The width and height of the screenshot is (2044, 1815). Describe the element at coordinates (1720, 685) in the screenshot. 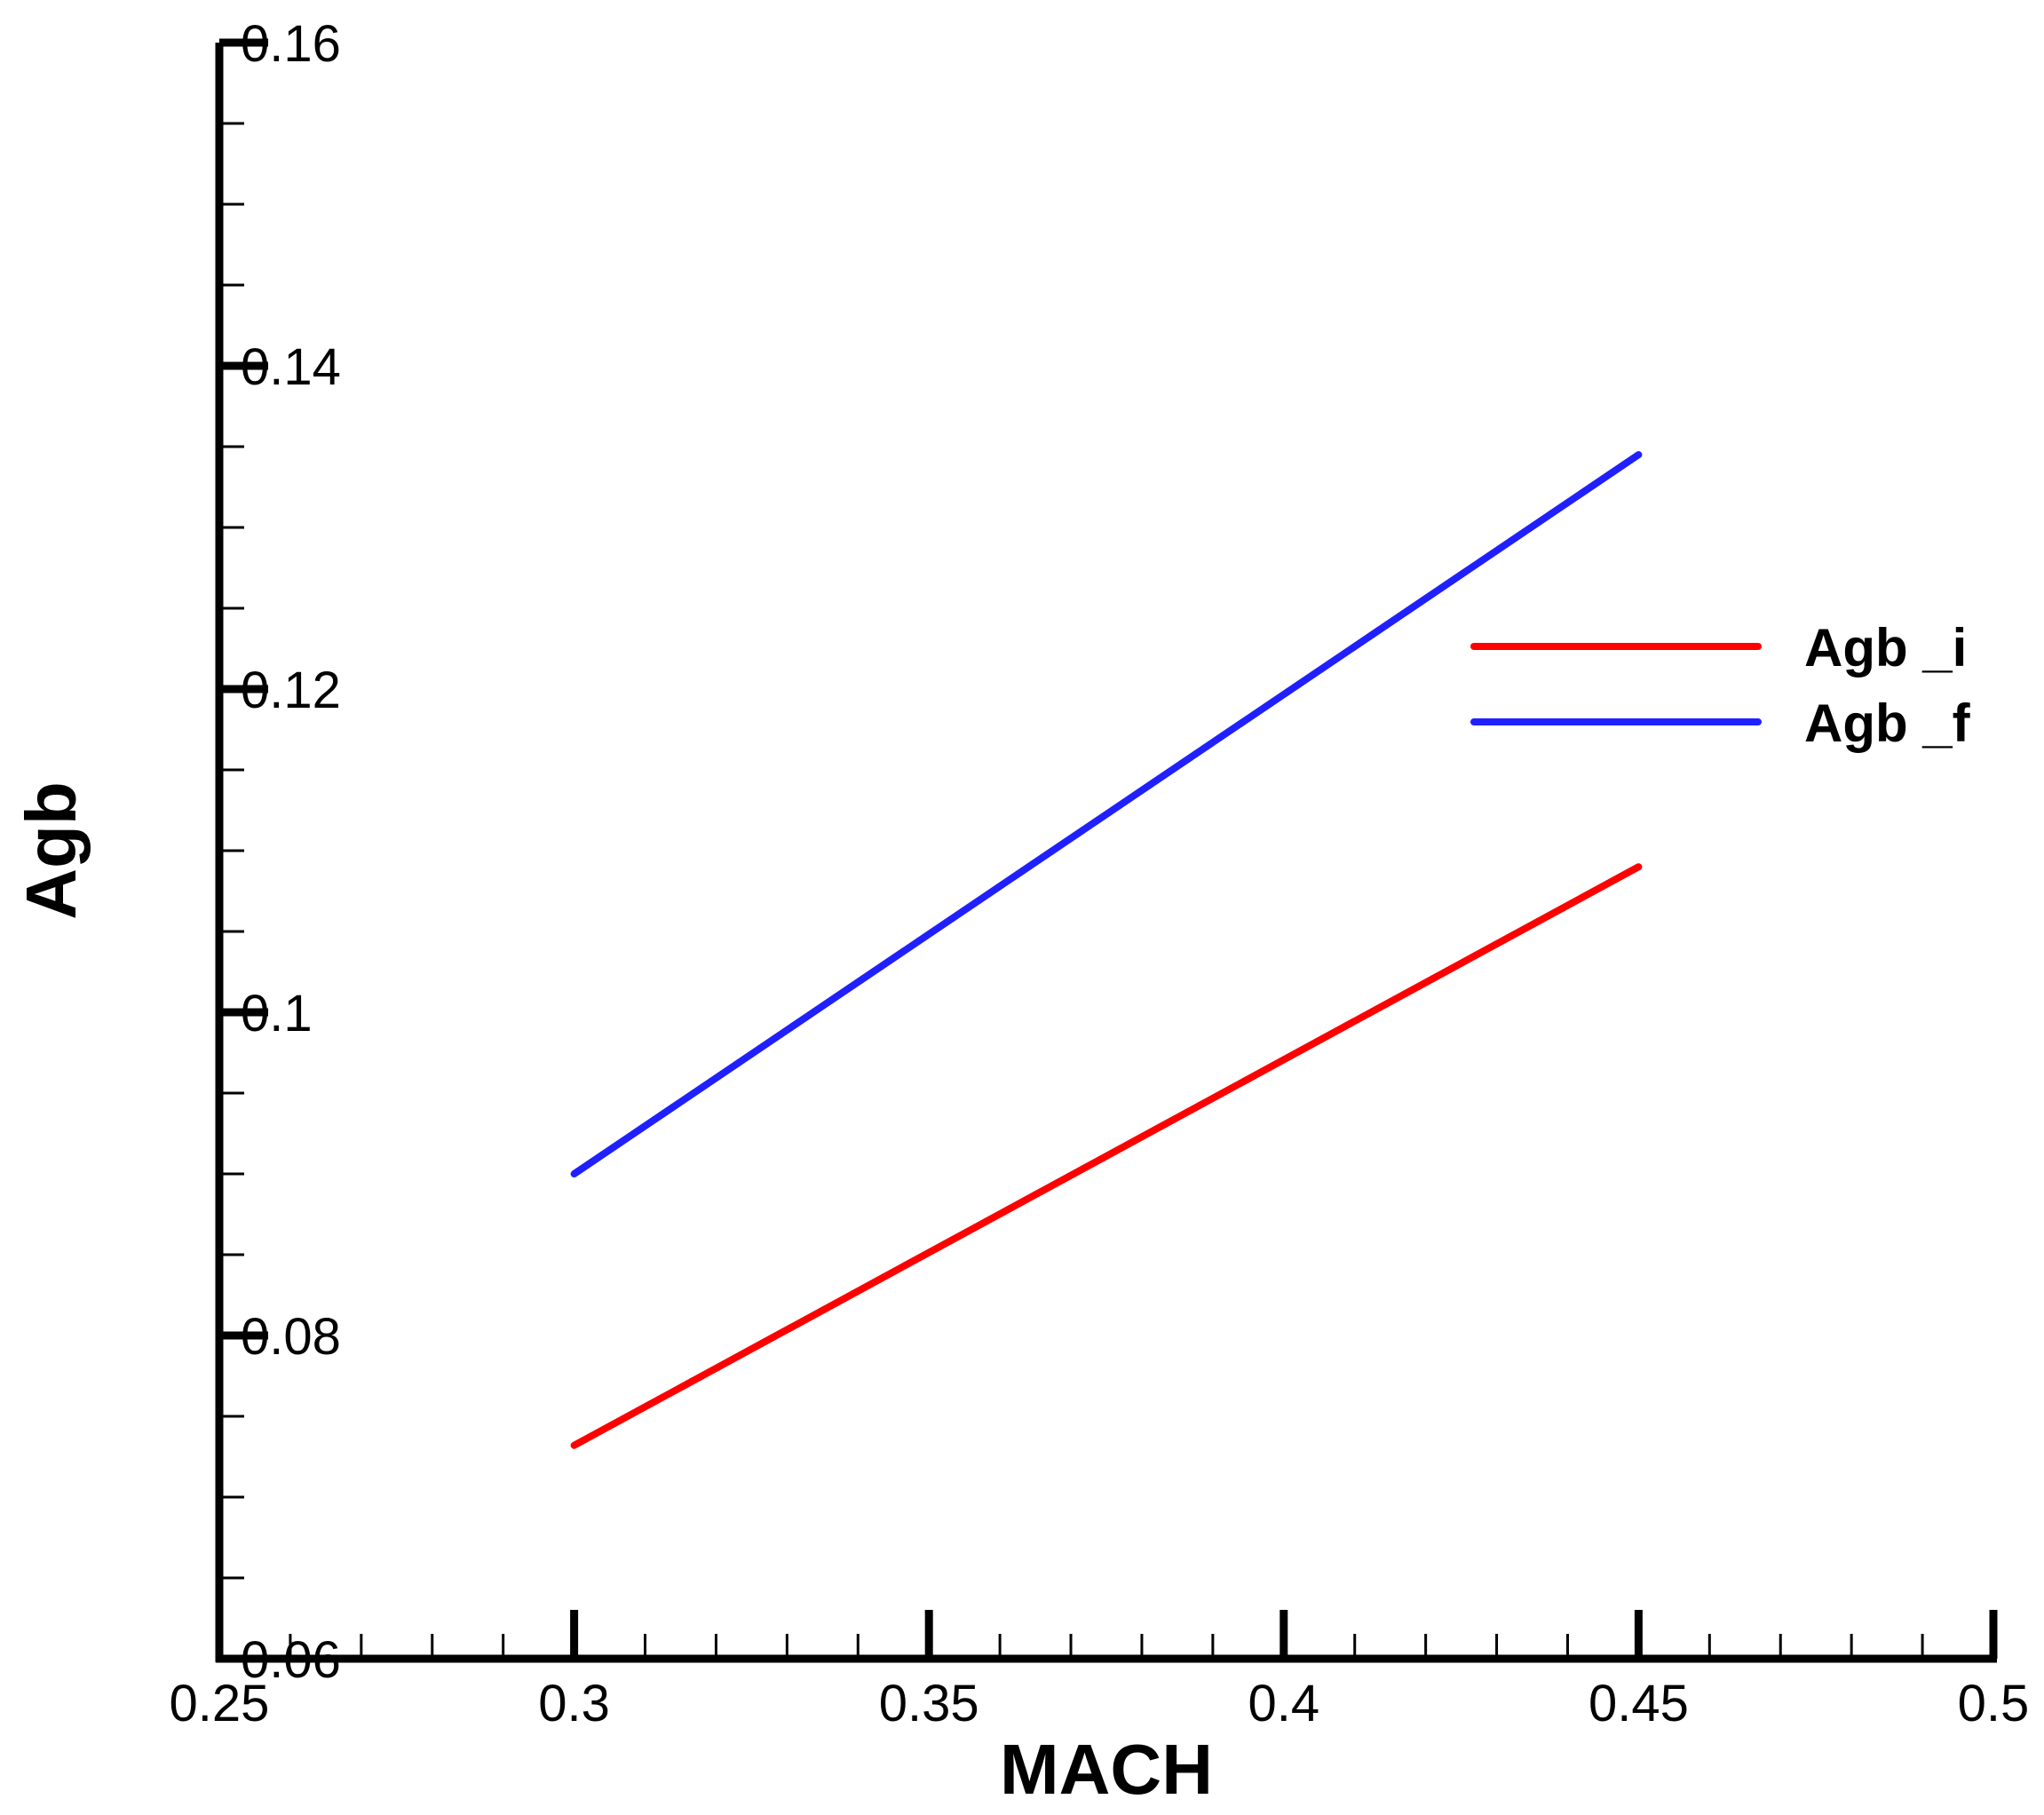

I see `legend: Agb _i Agb _f` at that location.